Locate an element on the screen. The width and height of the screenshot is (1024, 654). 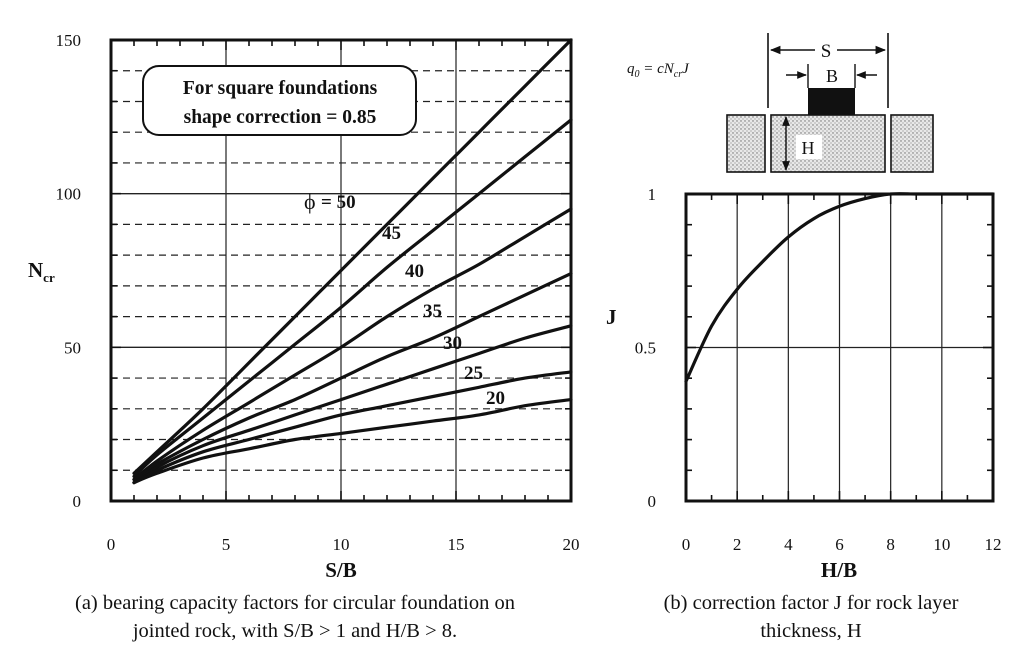
chart-b-xlabel: H/B is located at coordinates (839, 570).